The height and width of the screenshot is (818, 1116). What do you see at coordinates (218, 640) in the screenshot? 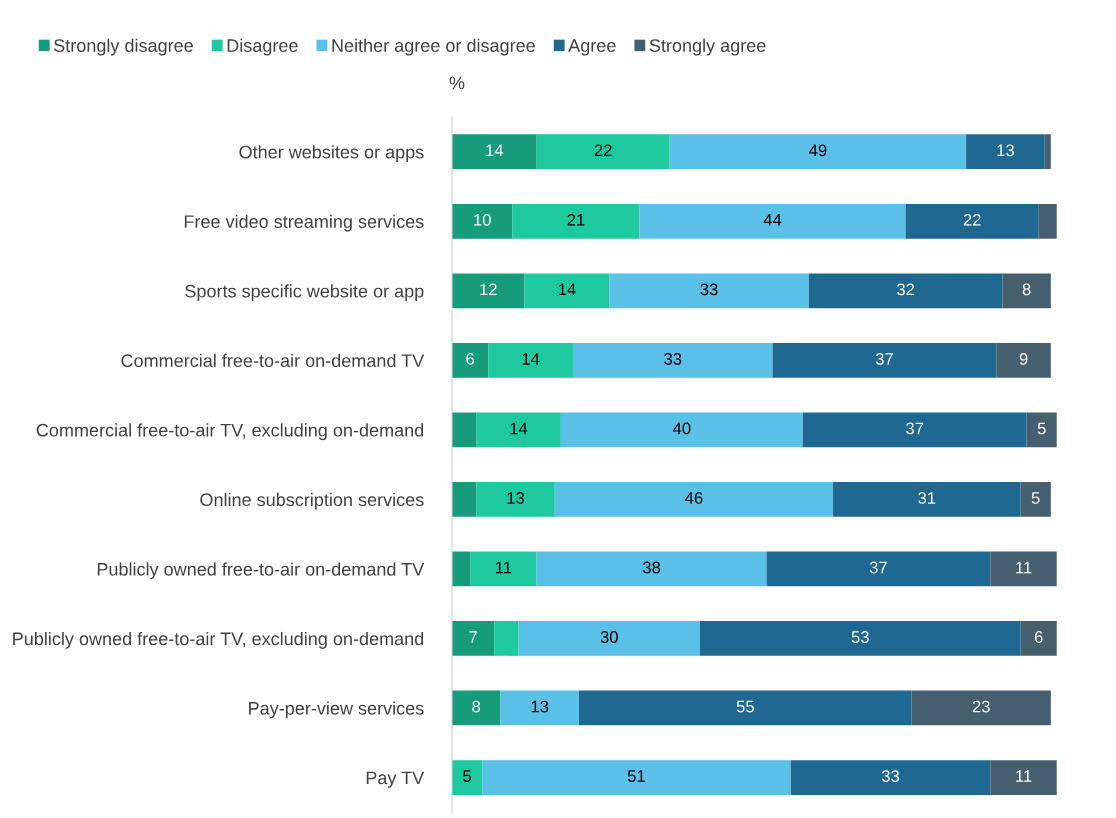
I see `y-tick-label: Publicly owned free-to-air TV, excluding on-demand` at bounding box center [218, 640].